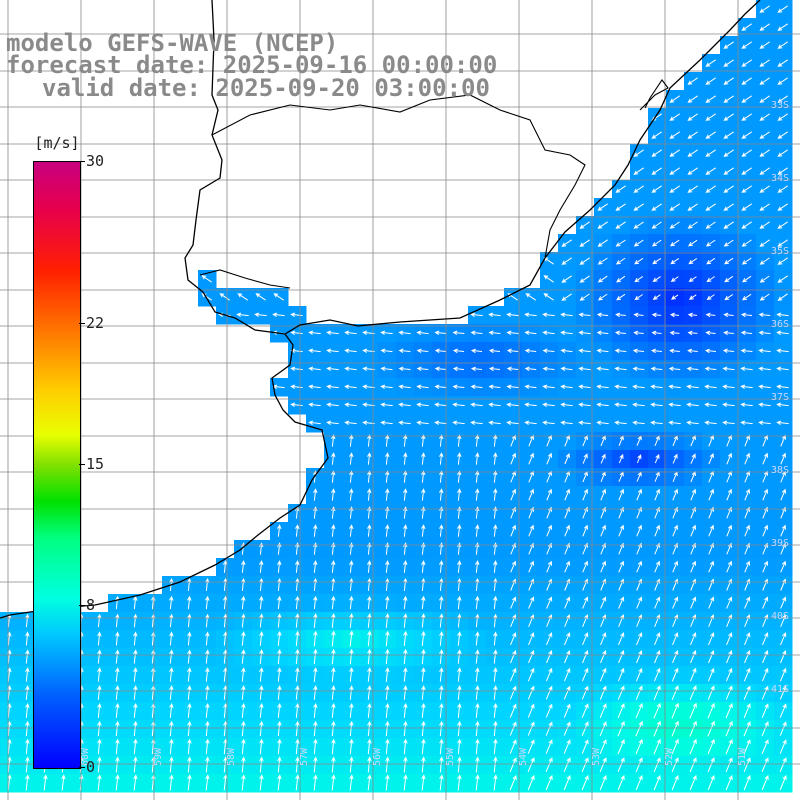  I want to click on colorbar-tick-label: 30, so click(95, 161).